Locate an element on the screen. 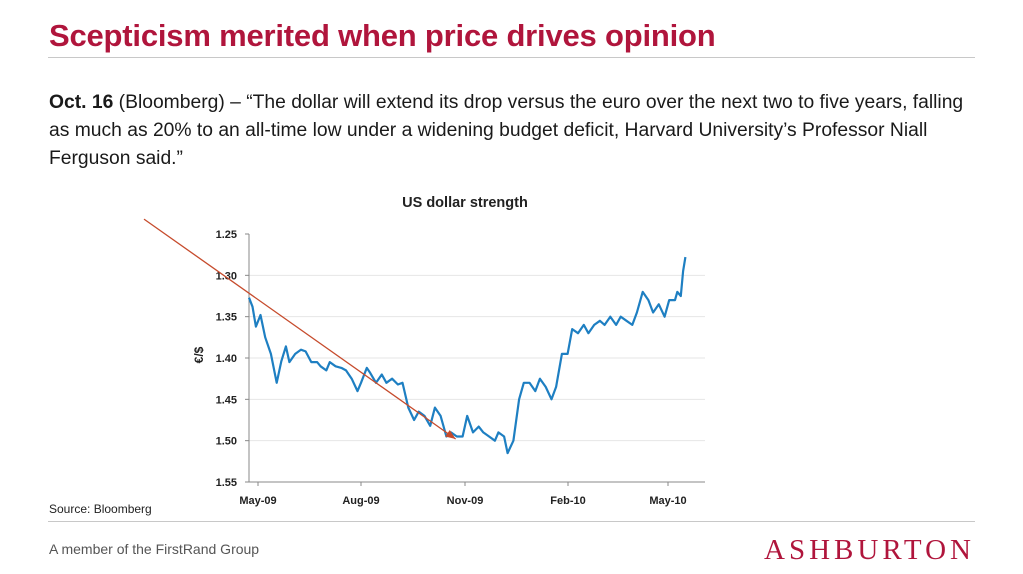 This screenshot has height=574, width=1023. y-tick-labels: 1.251.301.351.401.451.501.55 is located at coordinates (226, 359).